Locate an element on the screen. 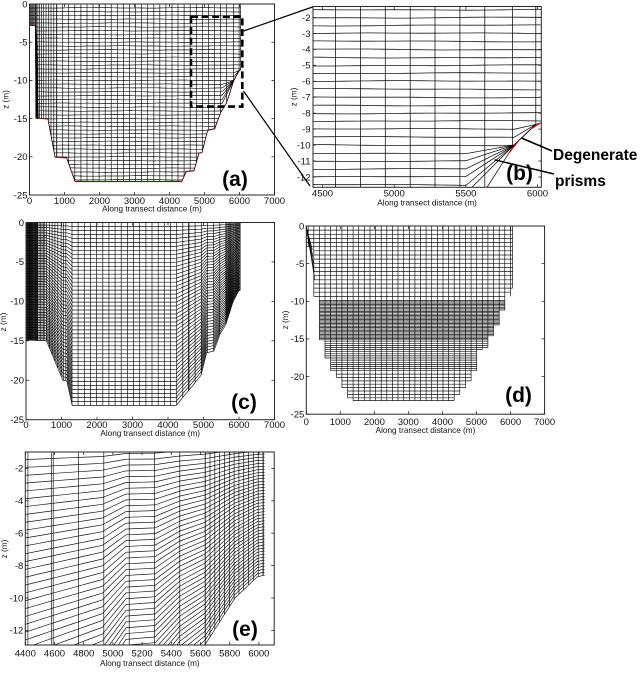  svg-text: (b) is located at coordinates (519, 173).